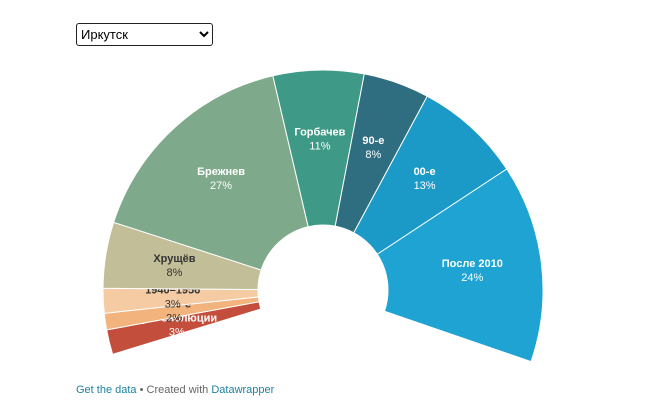 This screenshot has height=416, width=656. I want to click on segment-label: 90-е, so click(373, 141).